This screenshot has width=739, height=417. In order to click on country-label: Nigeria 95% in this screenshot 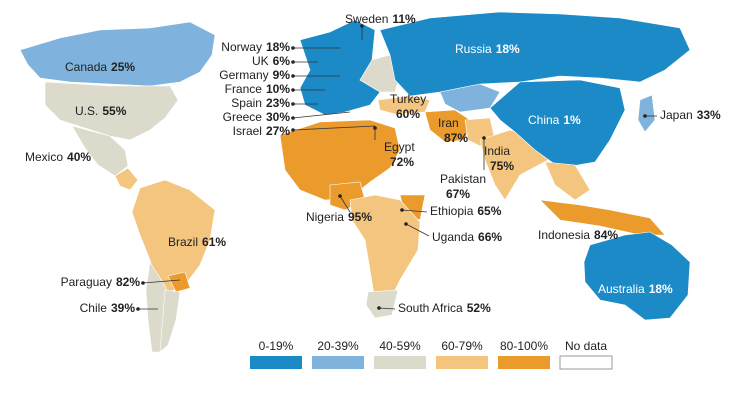, I will do `click(339, 217)`.